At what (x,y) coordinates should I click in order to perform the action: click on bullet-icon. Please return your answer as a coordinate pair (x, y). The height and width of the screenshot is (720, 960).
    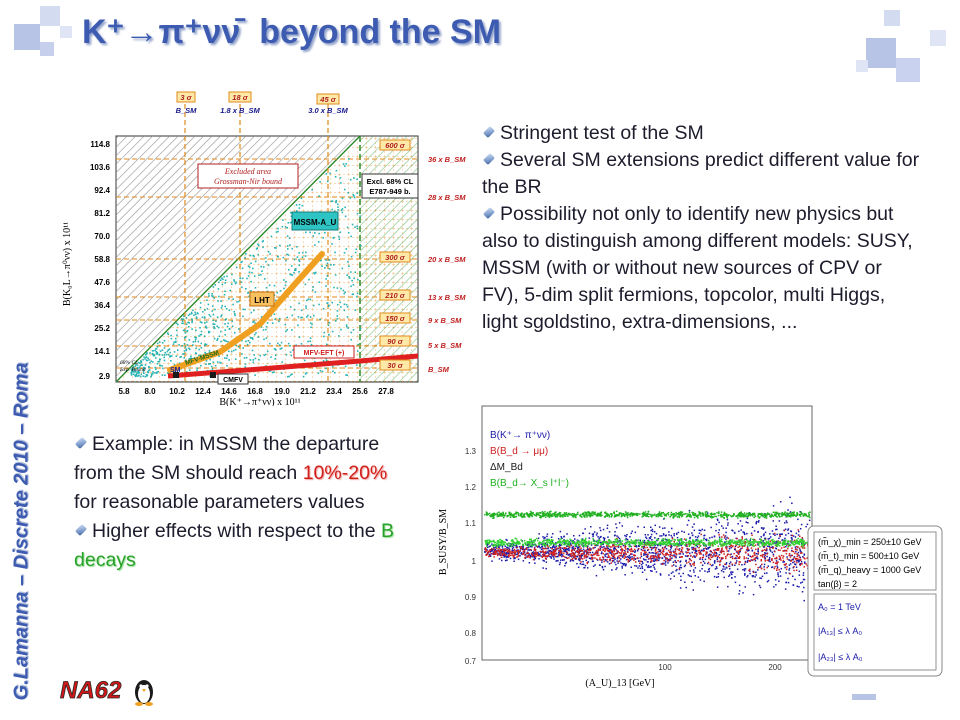
    Looking at the image, I should click on (81, 443).